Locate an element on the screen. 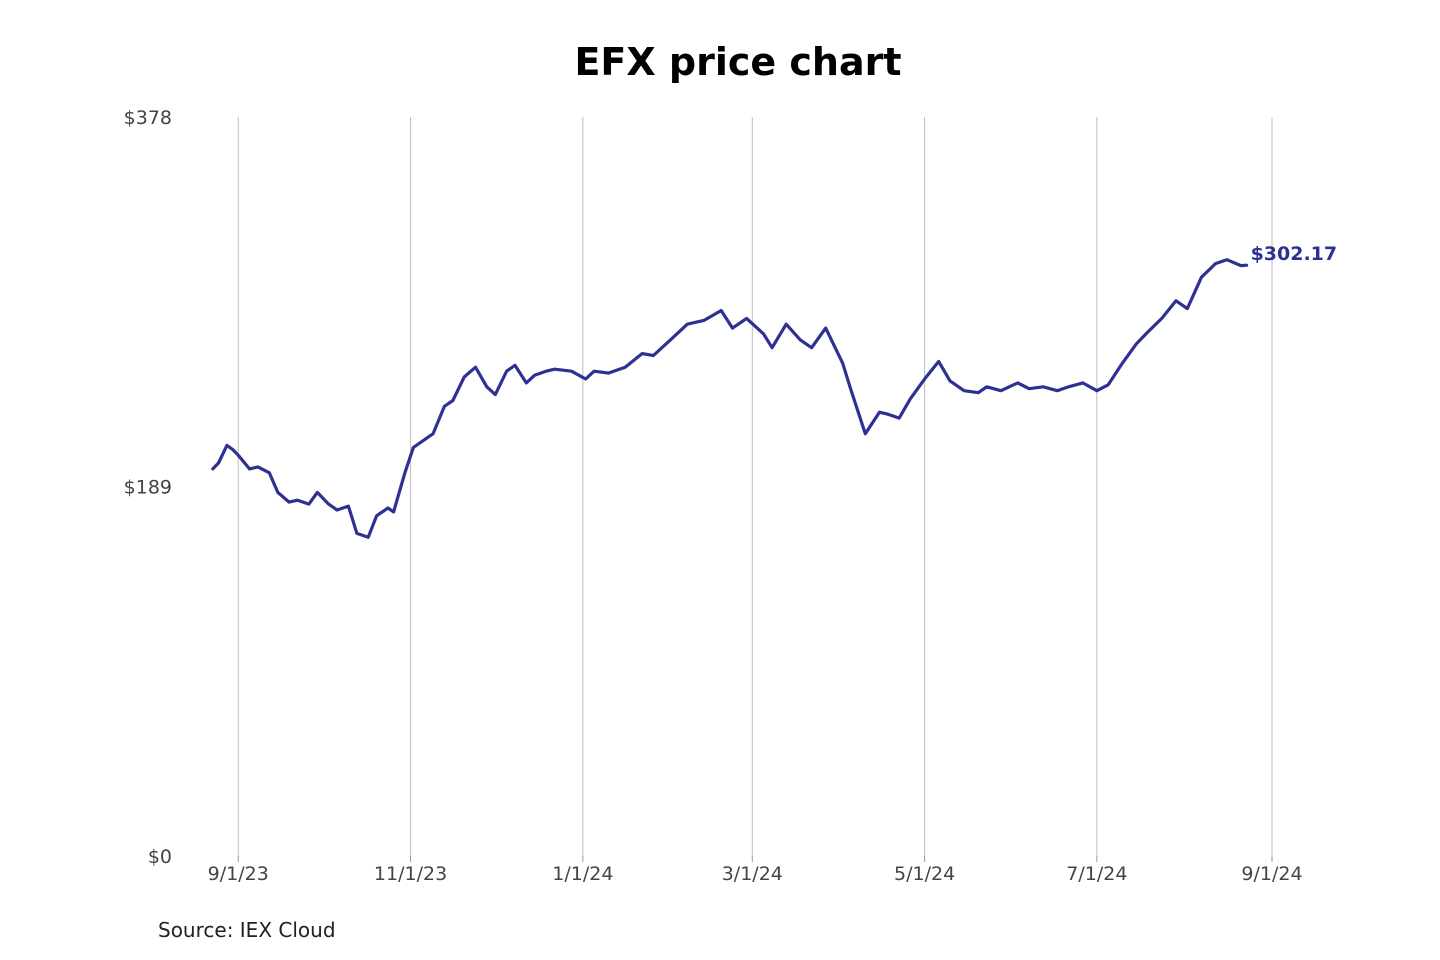 The width and height of the screenshot is (1440, 960). y-axis-tick-labels: $0 $189 $378 is located at coordinates (148, 487).